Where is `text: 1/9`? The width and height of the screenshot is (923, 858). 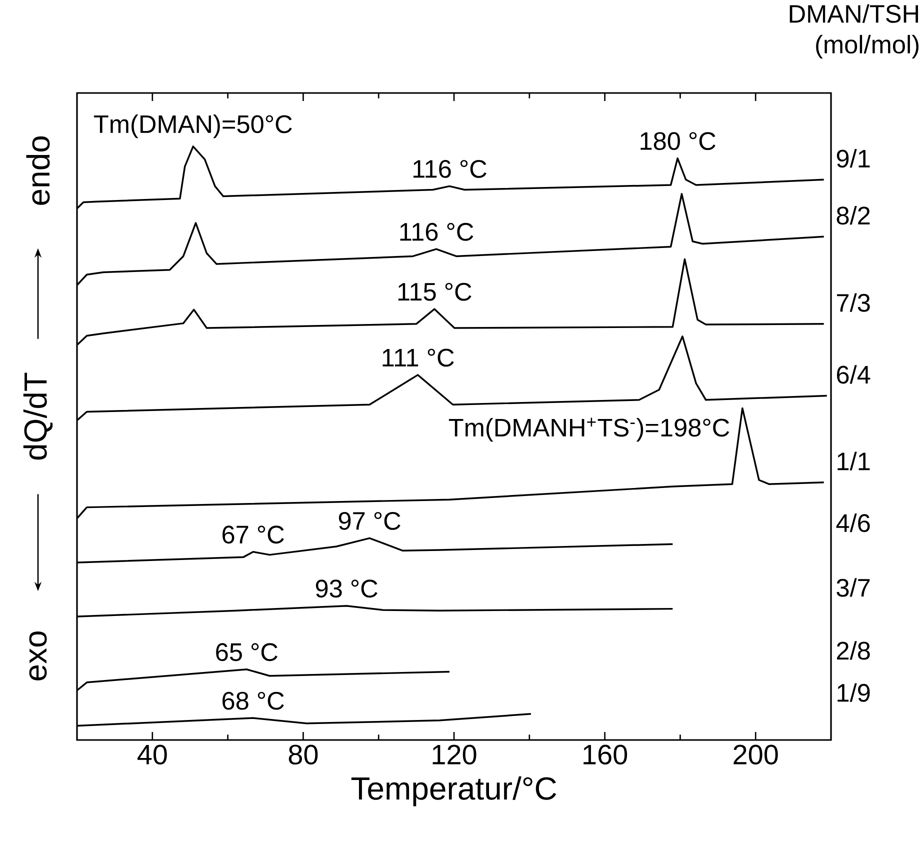 text: 1/9 is located at coordinates (854, 692).